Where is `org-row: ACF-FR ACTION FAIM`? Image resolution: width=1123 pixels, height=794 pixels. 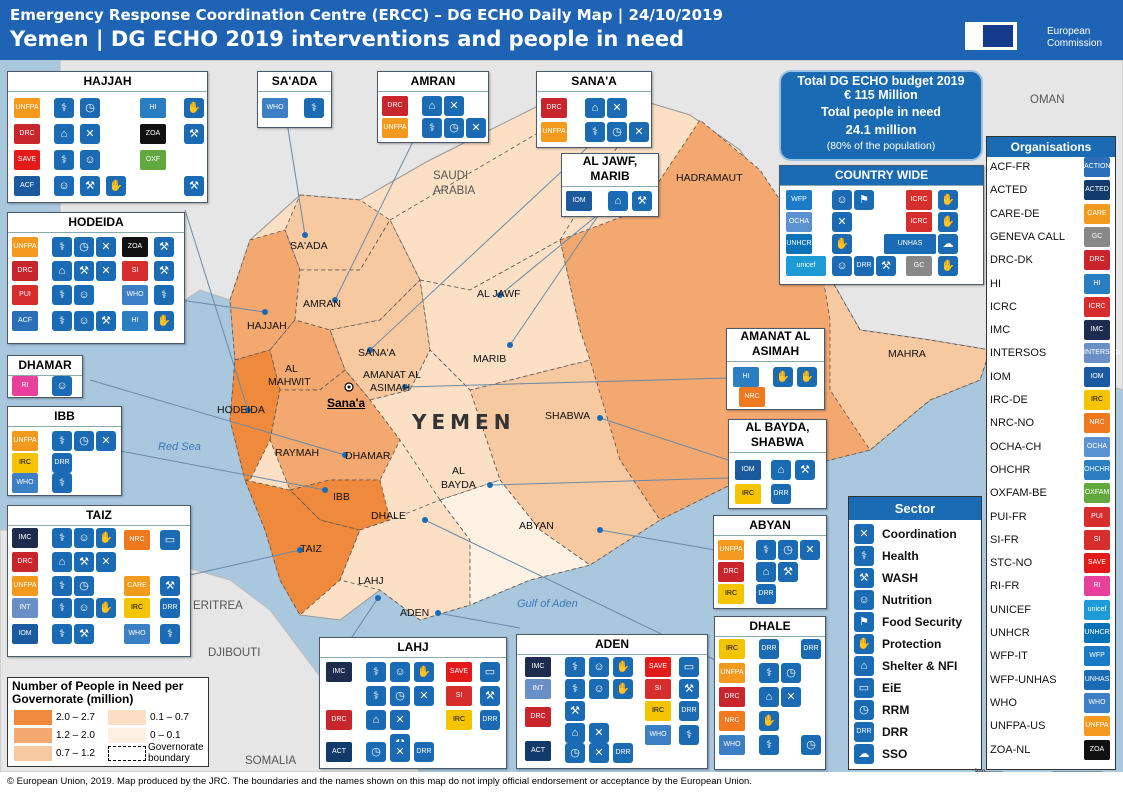 org-row: ACF-FR ACTION FAIM is located at coordinates (1050, 173).